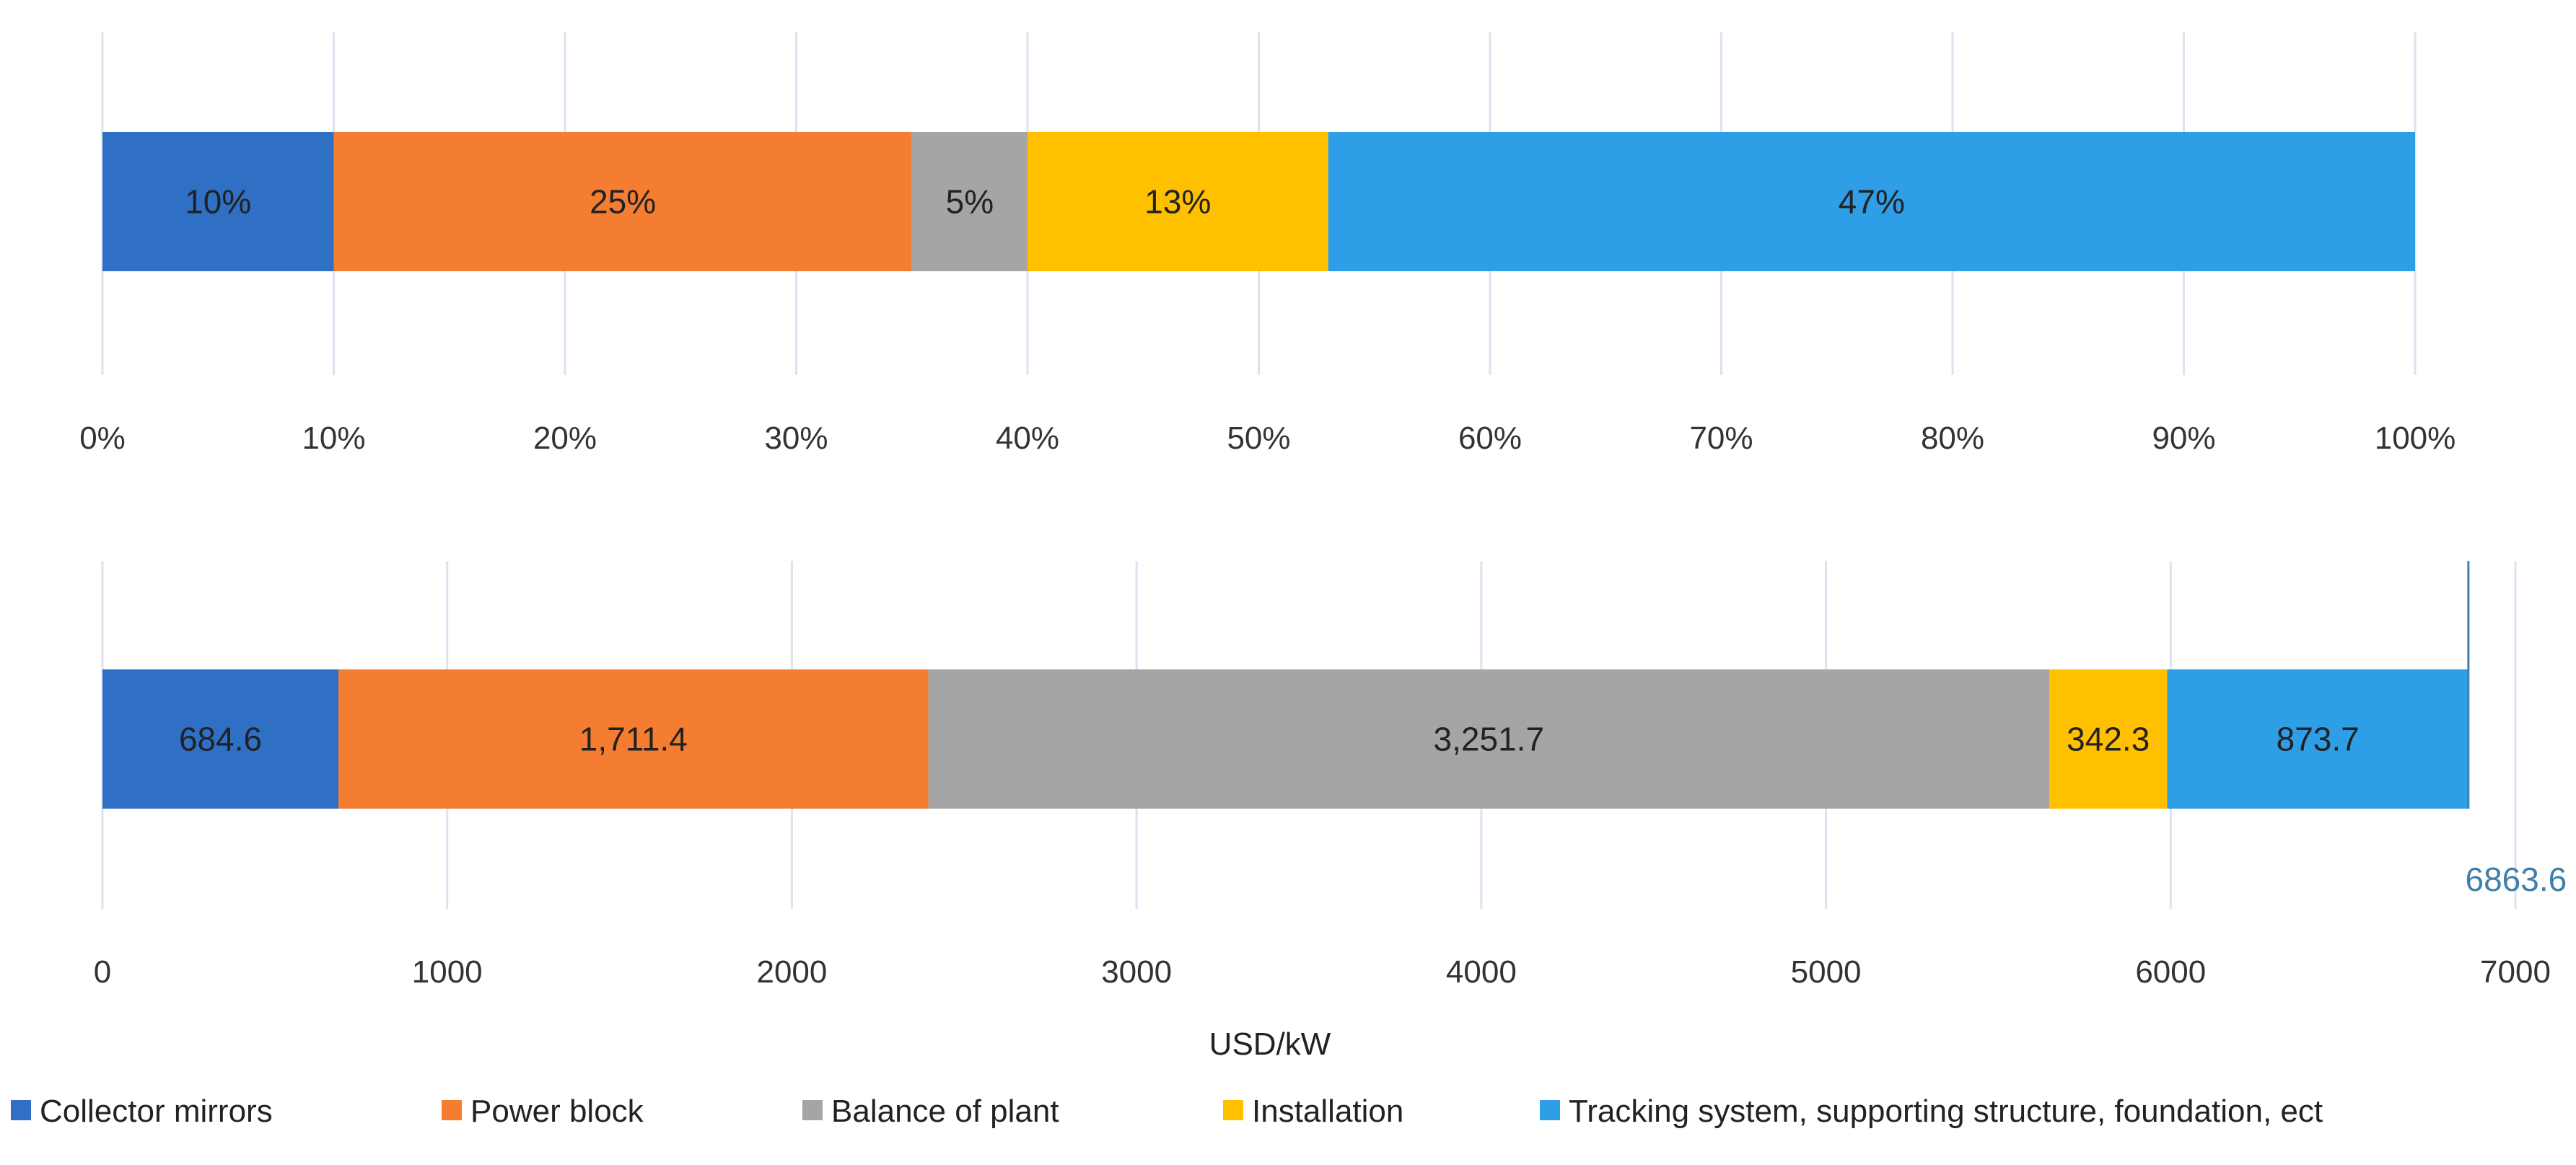  I want to click on usd-data-label-collector-mirrors: 684.6, so click(221, 739).